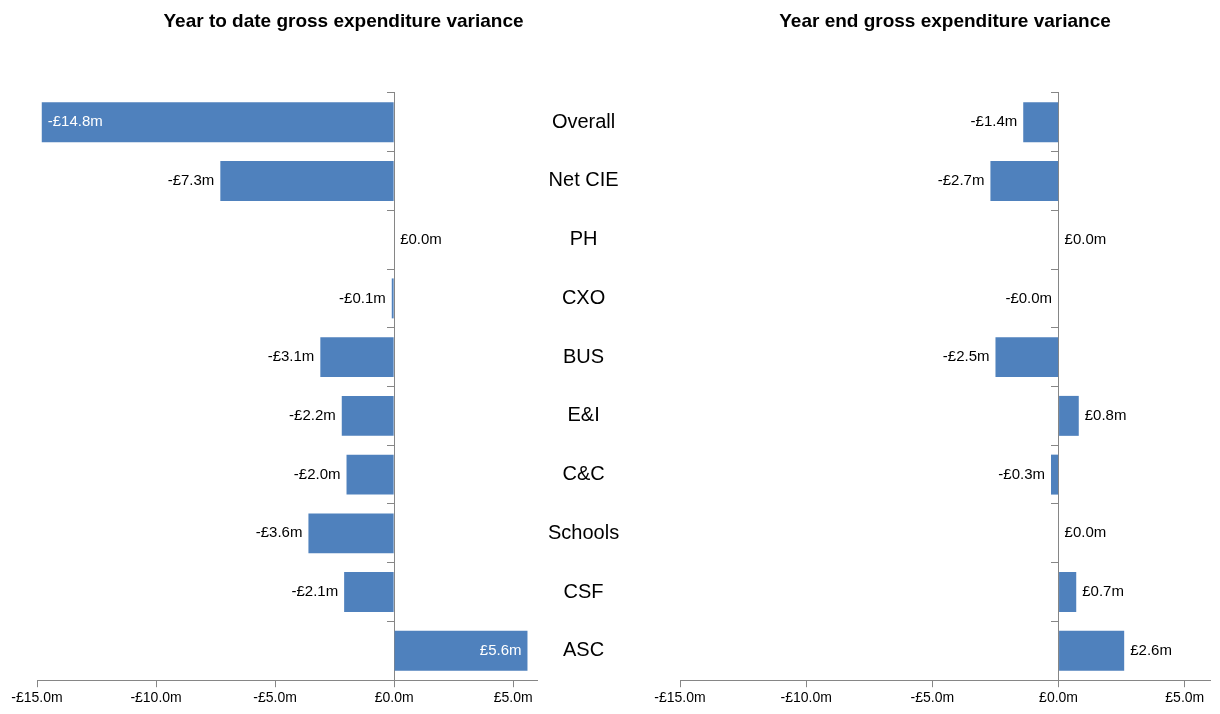  I want to click on data-label: £2.6m, so click(1151, 649).